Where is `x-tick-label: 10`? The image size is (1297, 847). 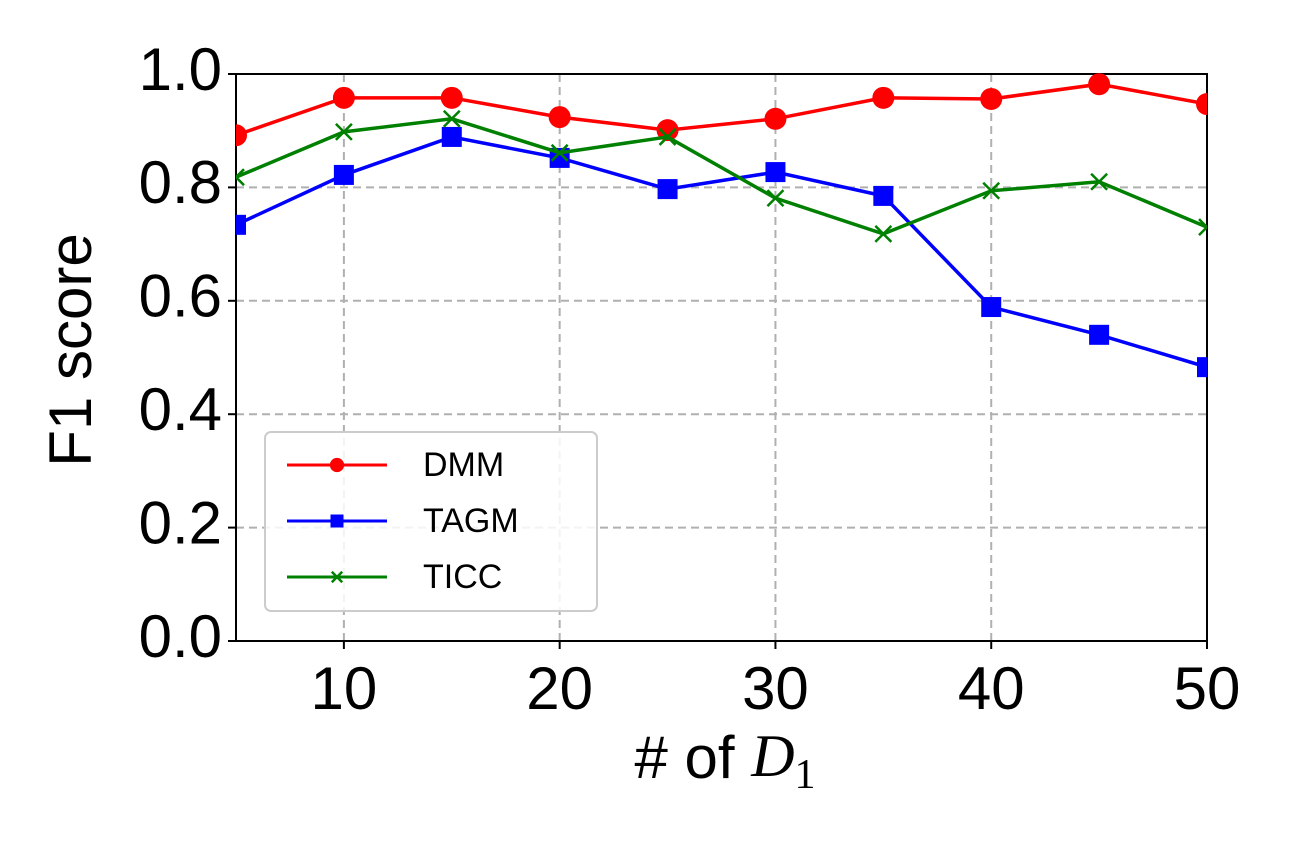
x-tick-label: 10 is located at coordinates (344, 688).